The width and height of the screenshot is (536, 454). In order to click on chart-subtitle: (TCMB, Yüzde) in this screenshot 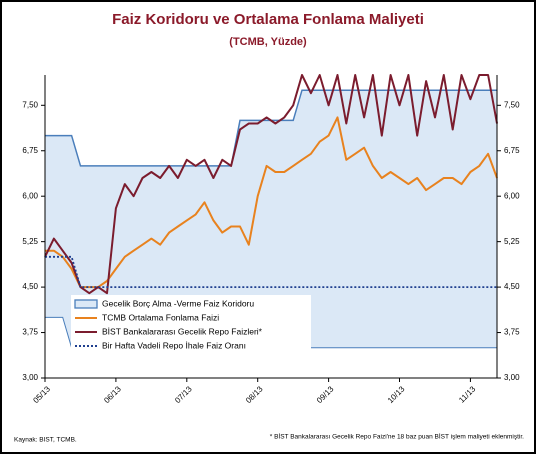, I will do `click(268, 42)`.